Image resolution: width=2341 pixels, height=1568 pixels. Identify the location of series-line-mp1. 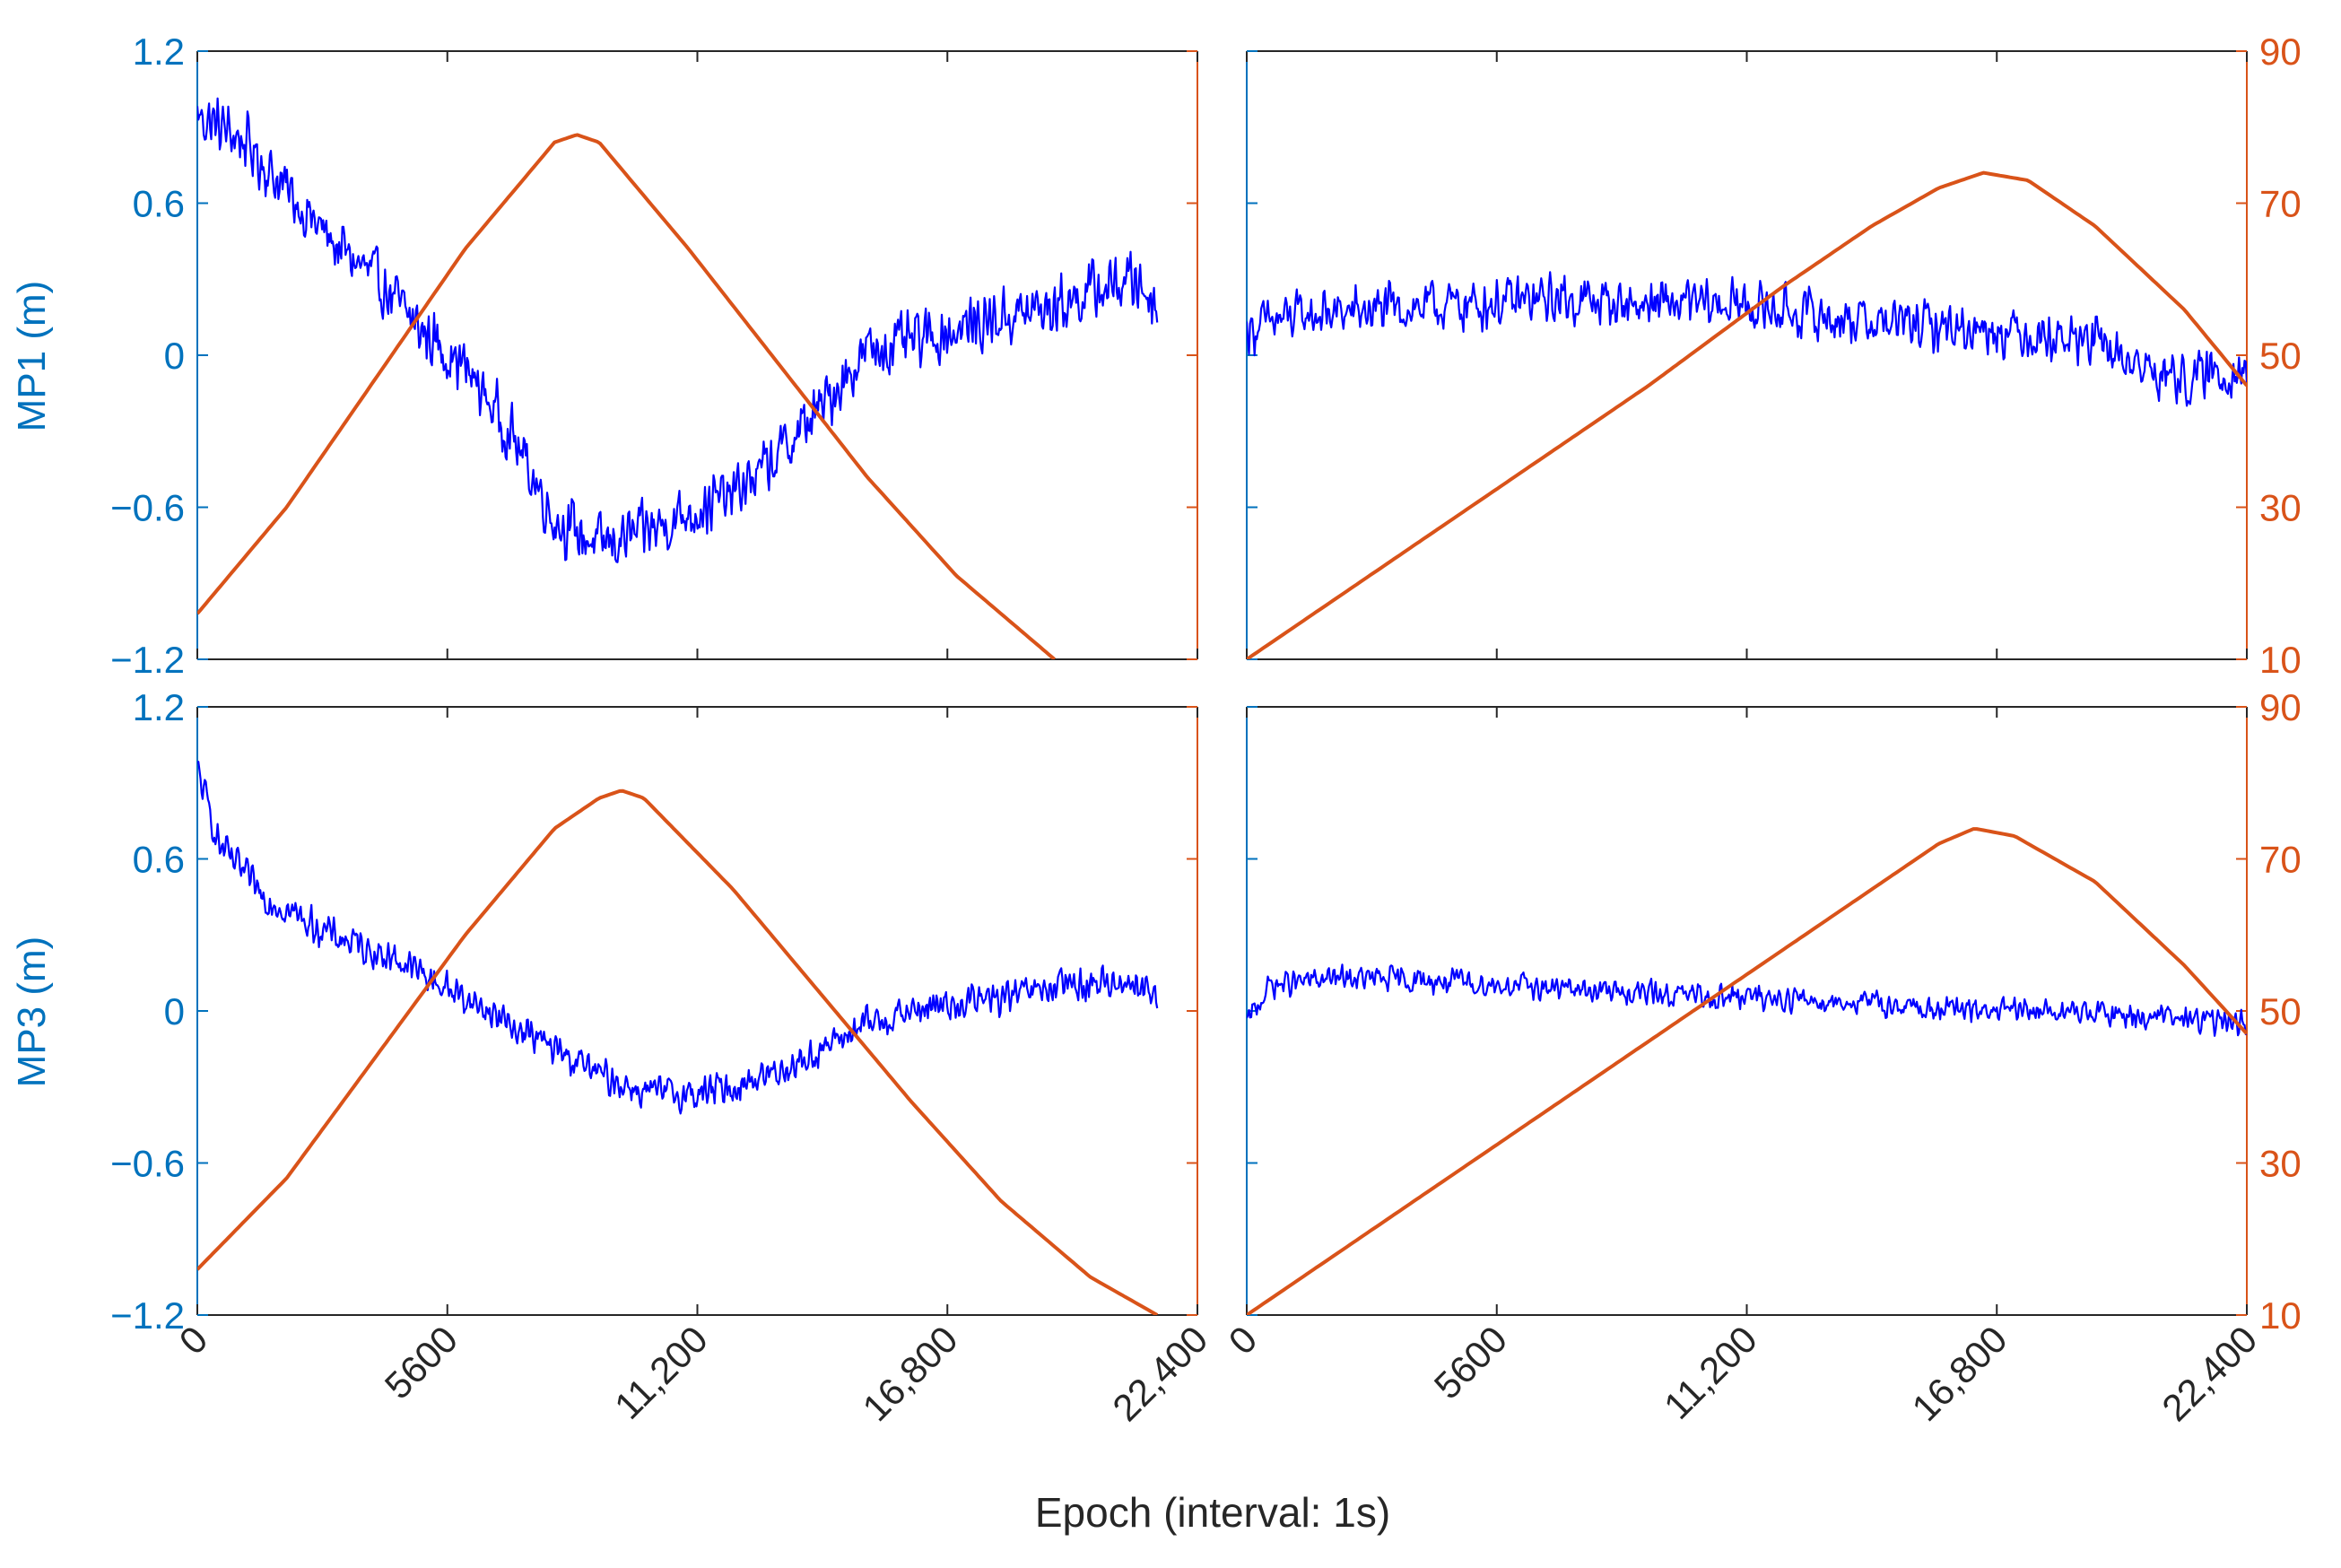
(678, 330).